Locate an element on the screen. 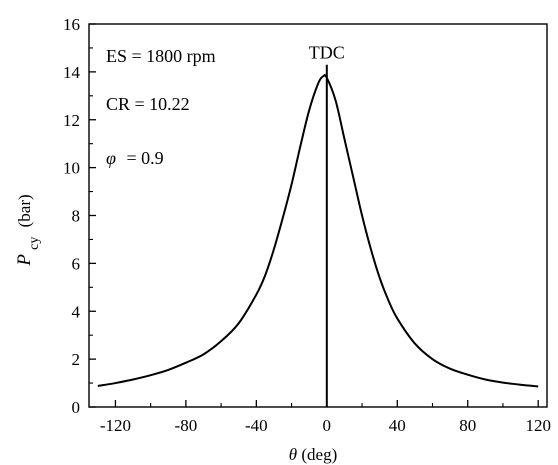  x-tick-label: 0 is located at coordinates (327, 425).